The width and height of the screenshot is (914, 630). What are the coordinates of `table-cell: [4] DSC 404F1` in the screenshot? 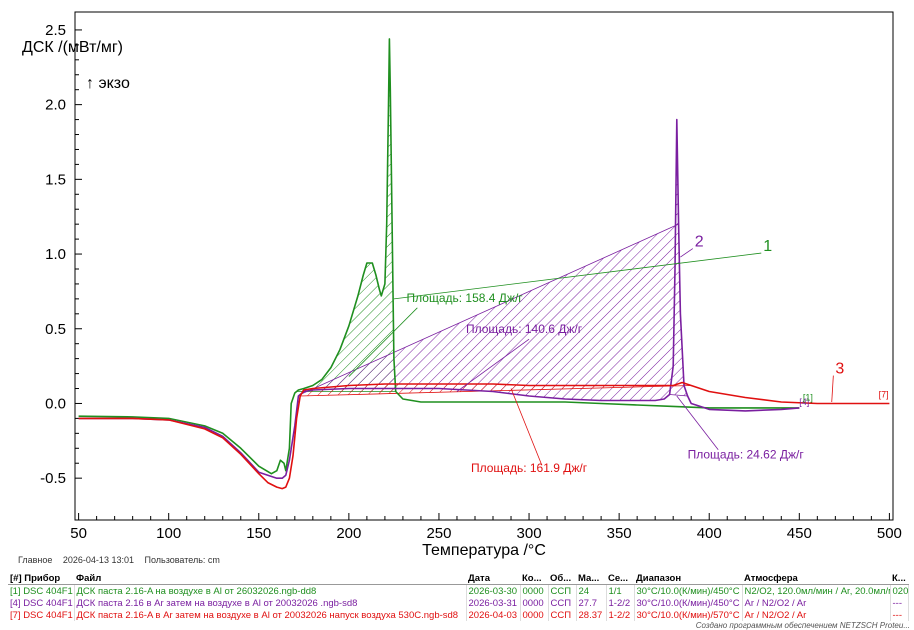 It's located at (41, 603).